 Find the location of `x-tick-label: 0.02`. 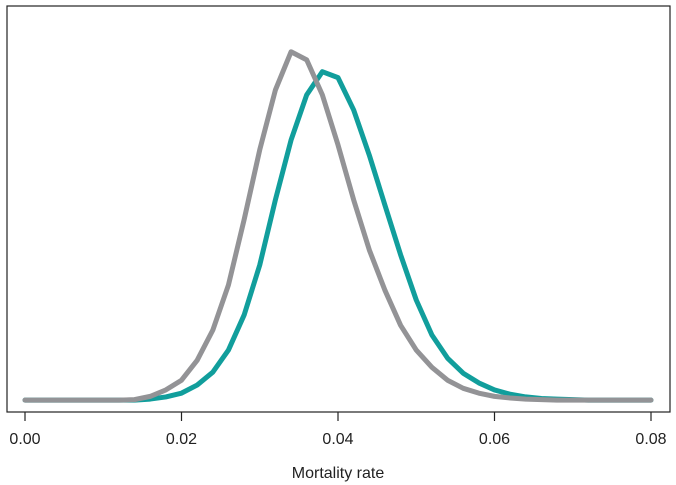

x-tick-label: 0.02 is located at coordinates (181, 439).